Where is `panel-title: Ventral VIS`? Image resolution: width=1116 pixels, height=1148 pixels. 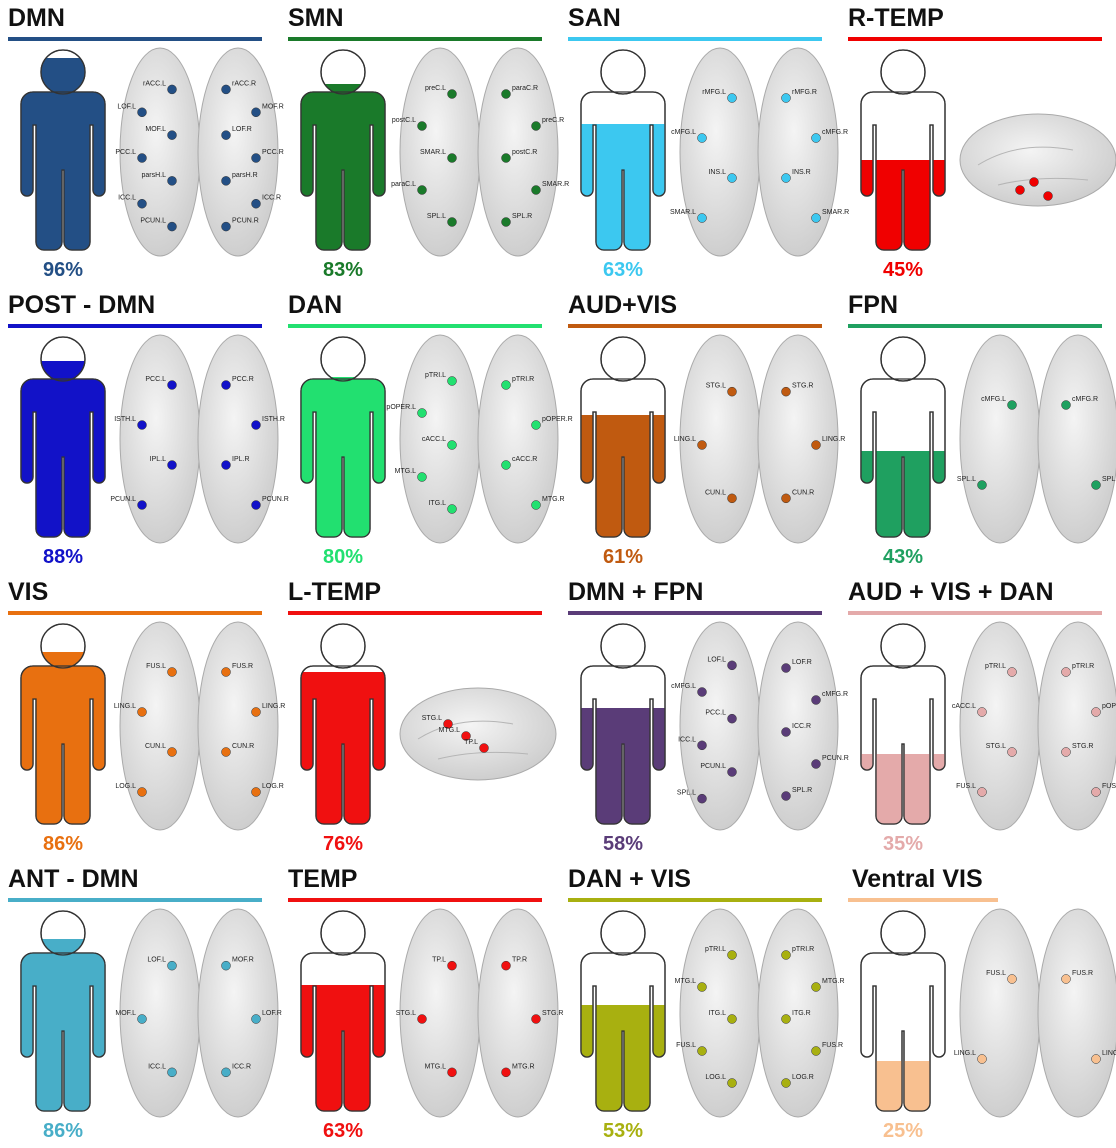 panel-title: Ventral VIS is located at coordinates (917, 879).